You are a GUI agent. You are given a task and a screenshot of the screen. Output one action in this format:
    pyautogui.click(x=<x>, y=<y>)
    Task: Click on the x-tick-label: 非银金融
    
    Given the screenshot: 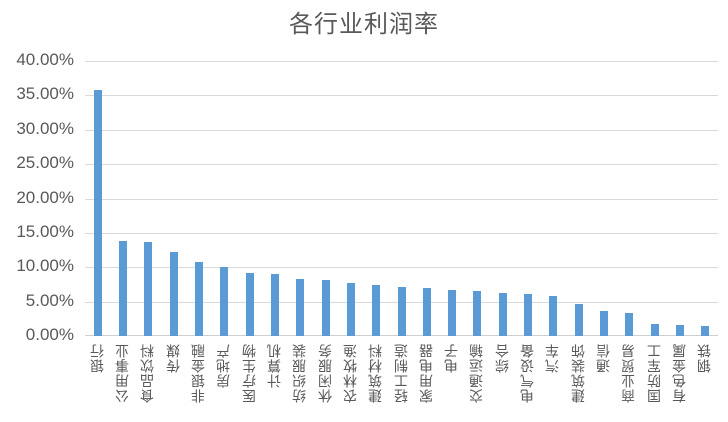 What is the action you would take?
    pyautogui.click(x=198, y=373)
    